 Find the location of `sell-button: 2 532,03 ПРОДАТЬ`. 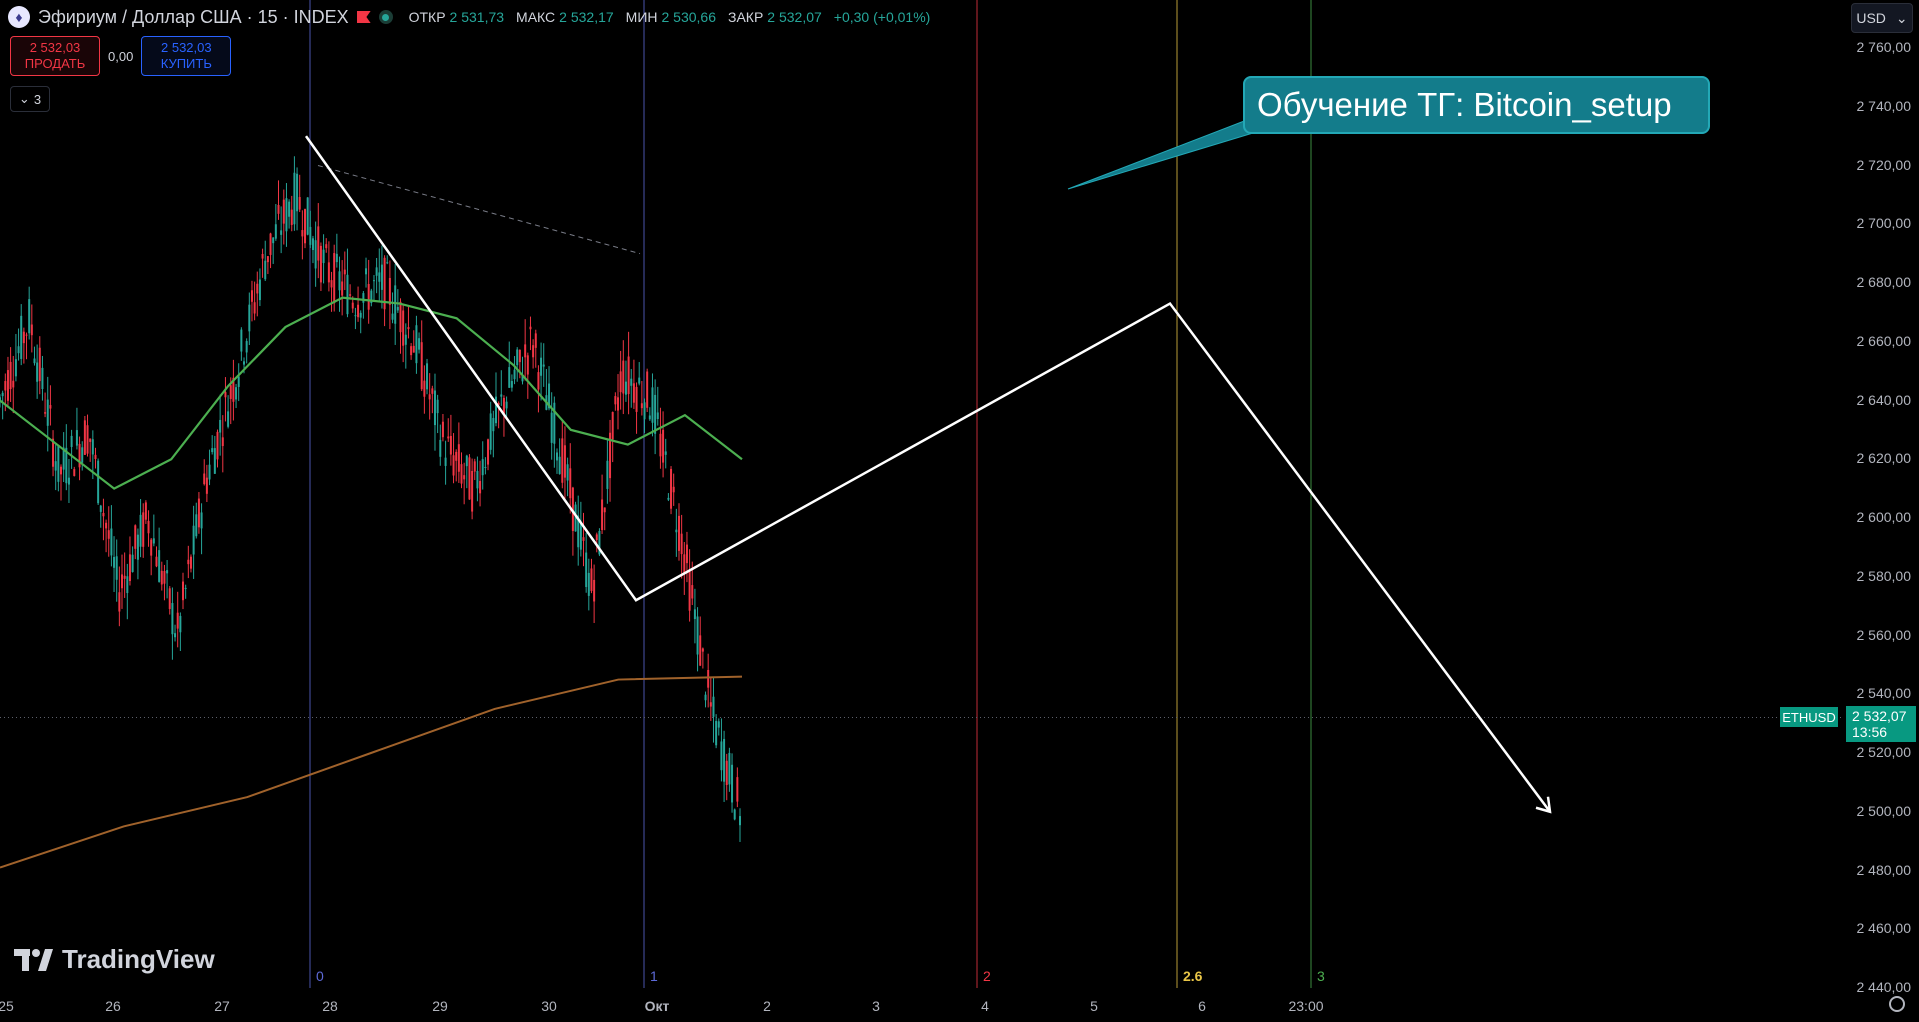

sell-button: 2 532,03 ПРОДАТЬ is located at coordinates (55, 56).